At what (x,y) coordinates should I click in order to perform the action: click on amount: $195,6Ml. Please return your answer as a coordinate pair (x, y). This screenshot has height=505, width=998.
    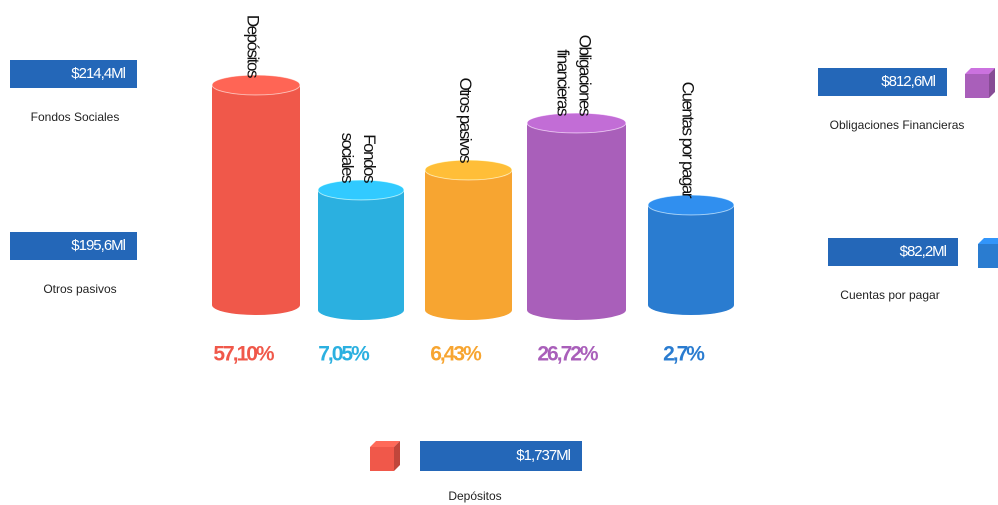
    Looking at the image, I should click on (98, 245).